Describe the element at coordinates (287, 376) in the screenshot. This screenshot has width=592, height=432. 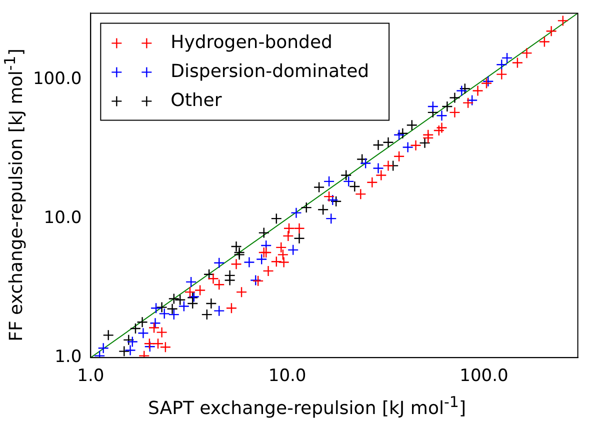
I see `x-tick-label: 10.0` at that location.